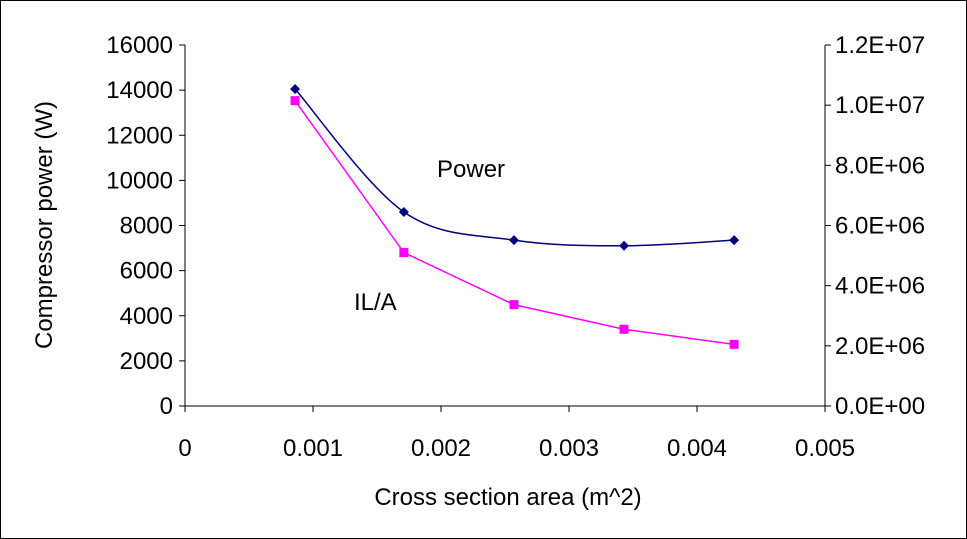 The height and width of the screenshot is (539, 967). I want to click on y-tick-label: 4000, so click(146, 316).